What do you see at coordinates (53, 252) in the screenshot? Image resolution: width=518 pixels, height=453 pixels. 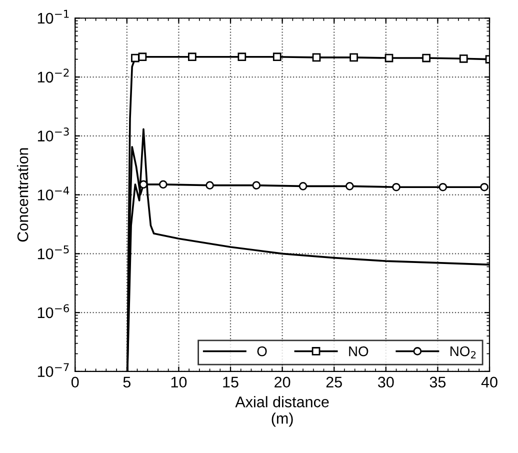 I see `y-tick-label: 10$^{−5}$` at bounding box center [53, 252].